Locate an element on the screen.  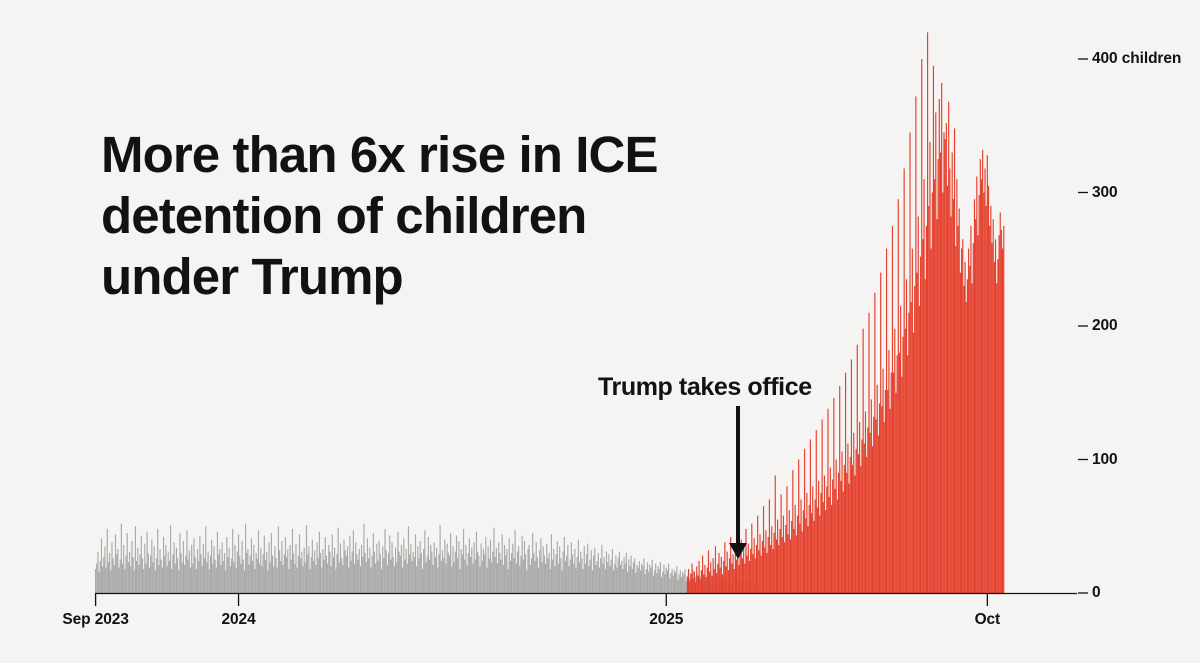
annotation-trump-takes-office-label: Trump takes office is located at coordinates (705, 387).